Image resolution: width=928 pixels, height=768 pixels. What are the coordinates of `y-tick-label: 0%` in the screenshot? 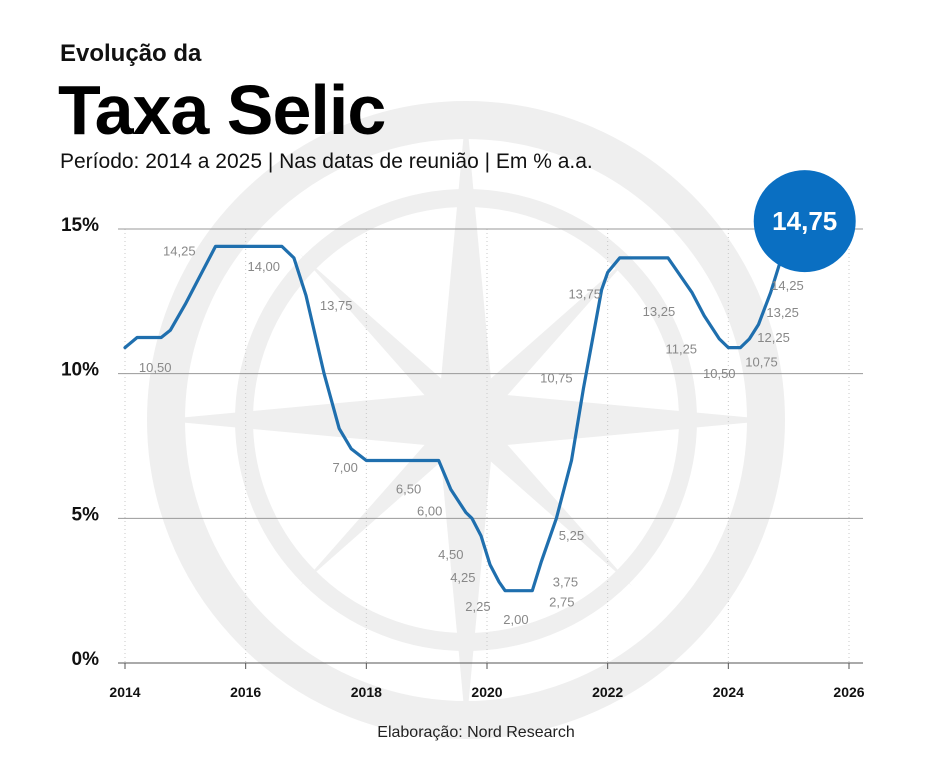 It's located at (86, 659).